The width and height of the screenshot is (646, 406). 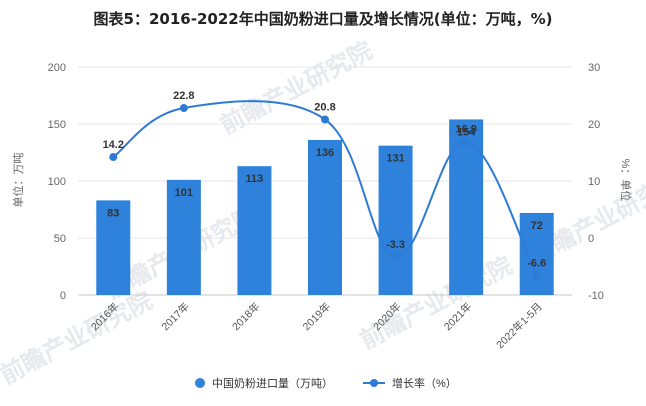 What do you see at coordinates (245, 316) in the screenshot?
I see `category-label: 2018年` at bounding box center [245, 316].